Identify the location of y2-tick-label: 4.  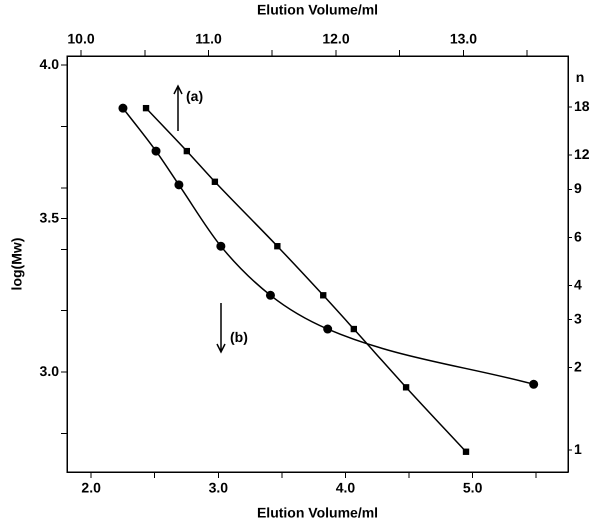
(578, 284).